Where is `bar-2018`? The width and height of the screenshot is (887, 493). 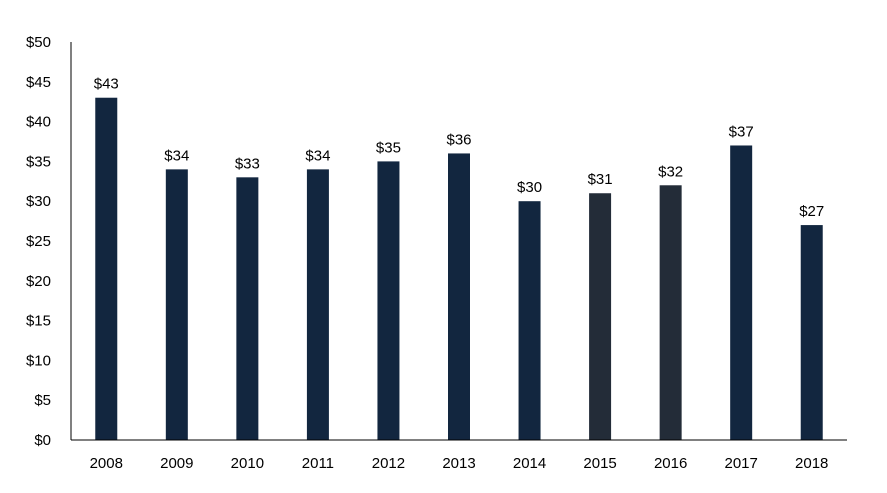
bar-2018 is located at coordinates (811, 332).